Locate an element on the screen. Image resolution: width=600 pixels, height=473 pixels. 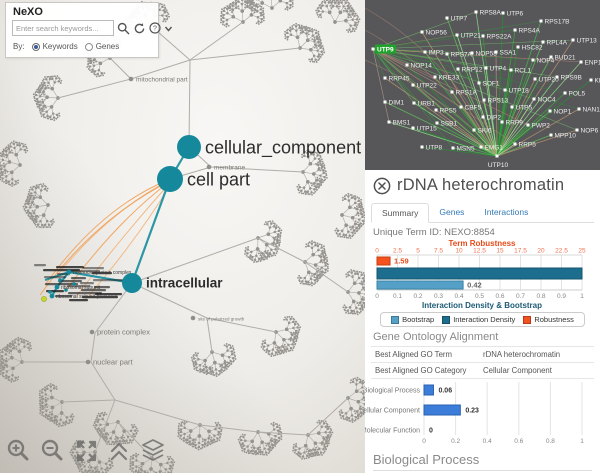
search-input is located at coordinates (63, 28).